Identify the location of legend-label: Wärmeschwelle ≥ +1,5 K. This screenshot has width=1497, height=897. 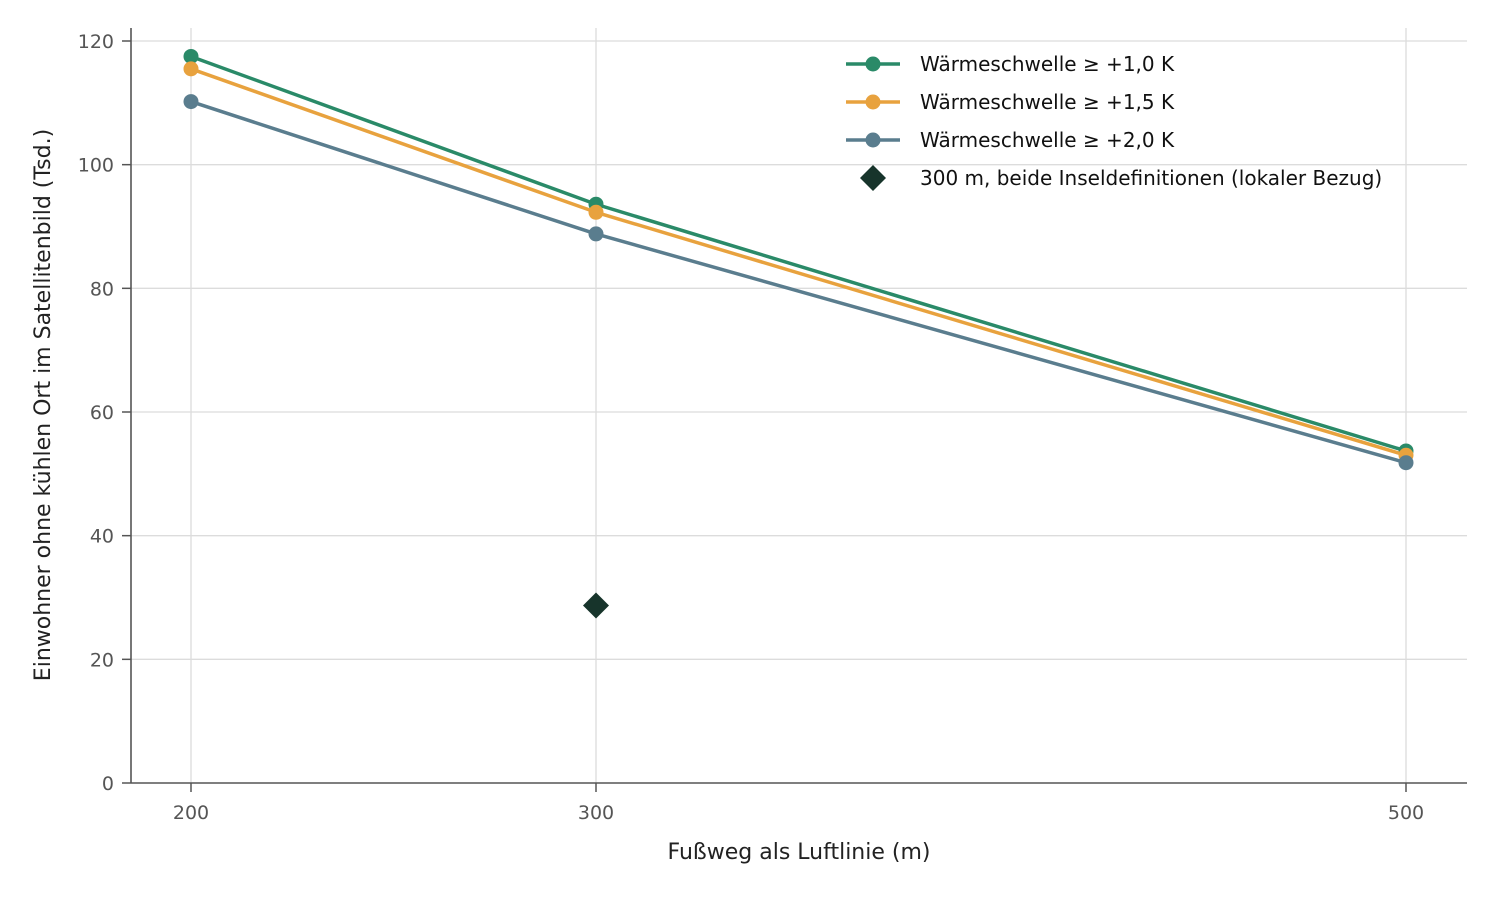
(1047, 102).